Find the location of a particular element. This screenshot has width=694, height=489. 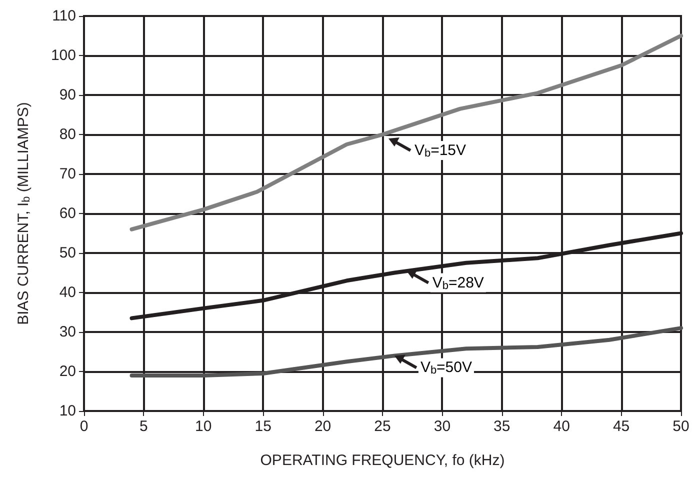

x-tick-label: 45 is located at coordinates (621, 426).